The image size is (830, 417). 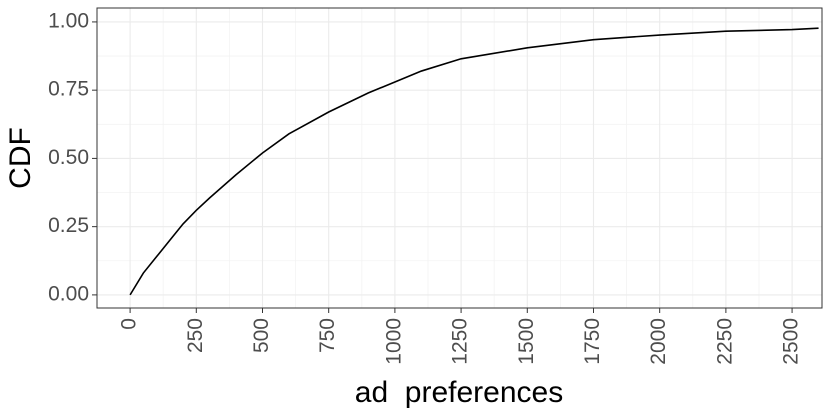 I want to click on y-tick-label: 0.50, so click(x=68, y=157).